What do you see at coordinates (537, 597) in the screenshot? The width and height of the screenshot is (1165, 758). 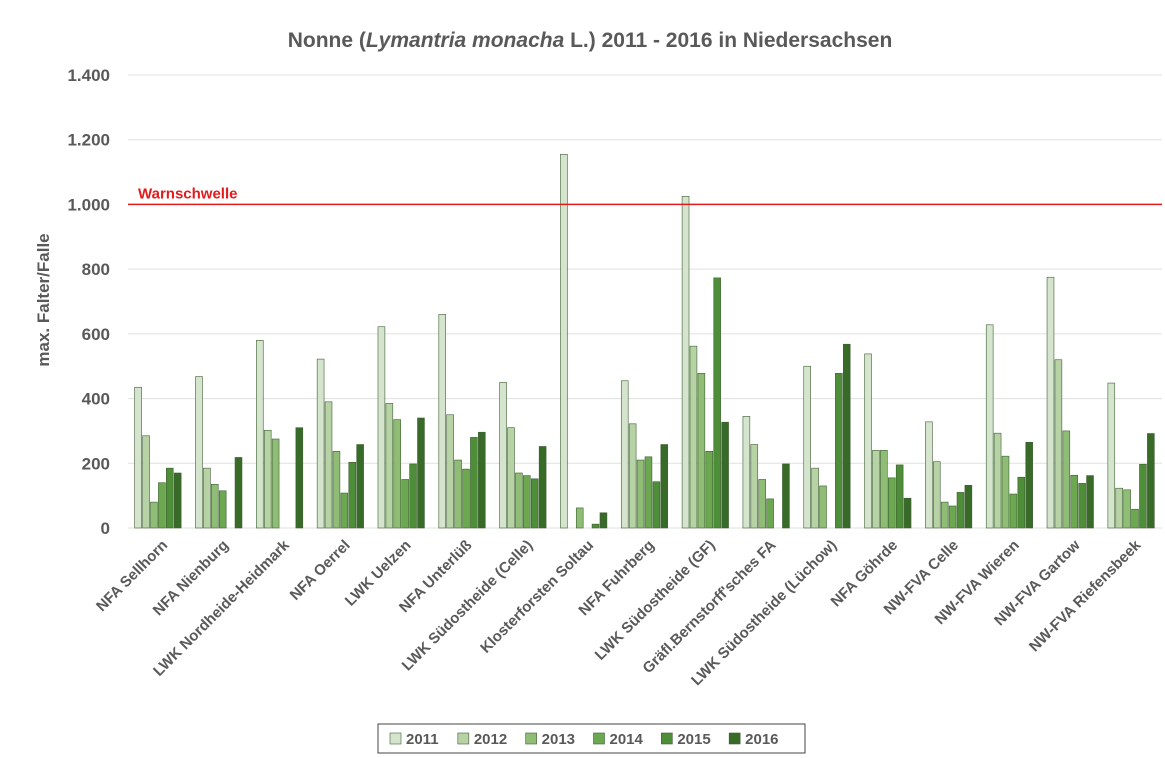 I see `x-tick-label: Klosterforsten Soltau` at bounding box center [537, 597].